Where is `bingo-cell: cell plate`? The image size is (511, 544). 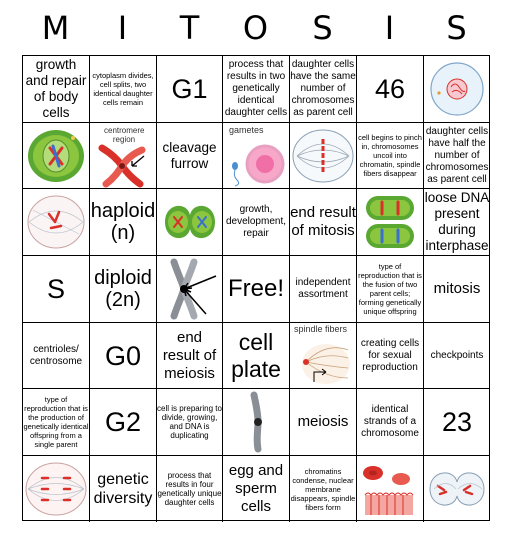
bingo-cell: cell plate is located at coordinates (256, 356).